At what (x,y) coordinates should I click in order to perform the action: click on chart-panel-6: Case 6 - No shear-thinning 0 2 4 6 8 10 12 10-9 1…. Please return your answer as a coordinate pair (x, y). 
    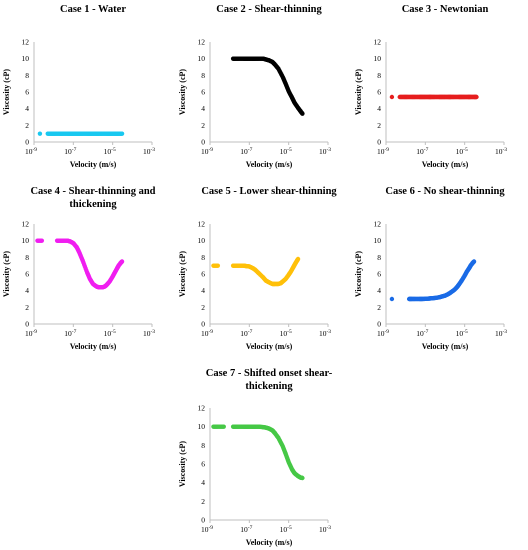
    Looking at the image, I should click on (440, 272).